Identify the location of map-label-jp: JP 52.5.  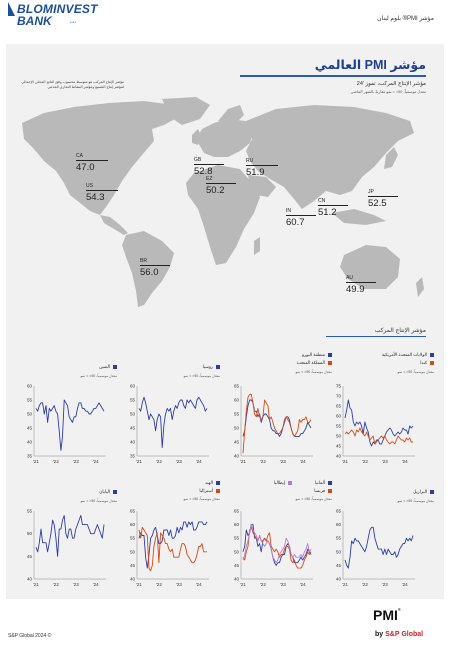
(383, 199).